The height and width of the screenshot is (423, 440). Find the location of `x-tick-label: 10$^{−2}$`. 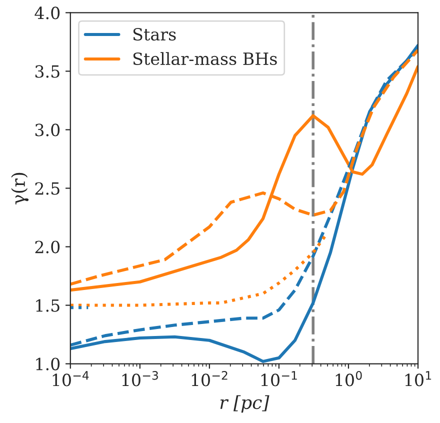

x-tick-label: 10$^{−2}$ is located at coordinates (210, 378).